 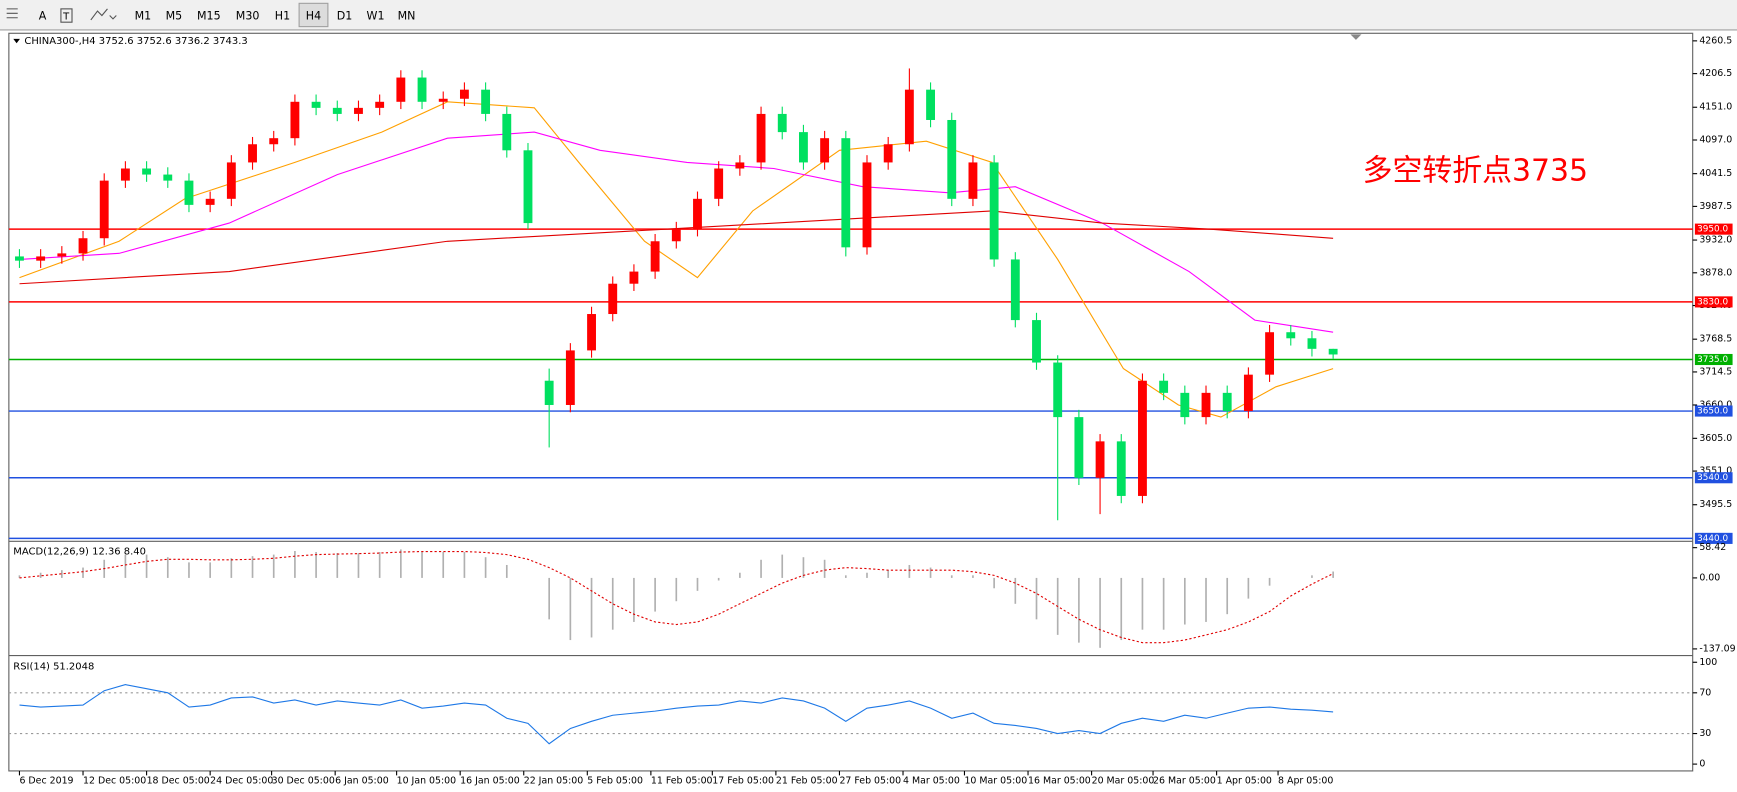 What do you see at coordinates (53, 667) in the screenshot?
I see `indicator-title: RSI(14) 51.2048` at bounding box center [53, 667].